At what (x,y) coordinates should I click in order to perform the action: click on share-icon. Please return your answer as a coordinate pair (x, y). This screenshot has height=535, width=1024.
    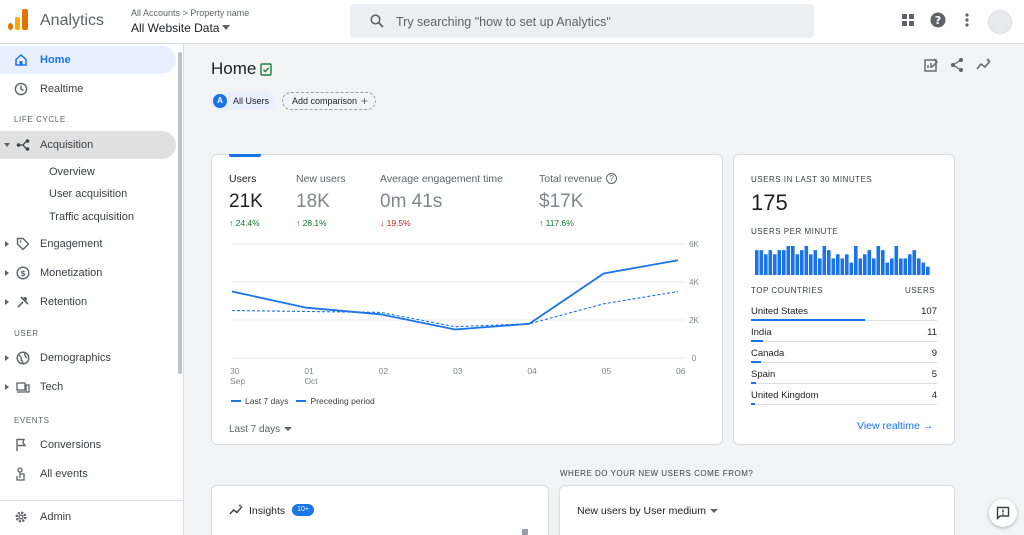
    Looking at the image, I should click on (957, 65).